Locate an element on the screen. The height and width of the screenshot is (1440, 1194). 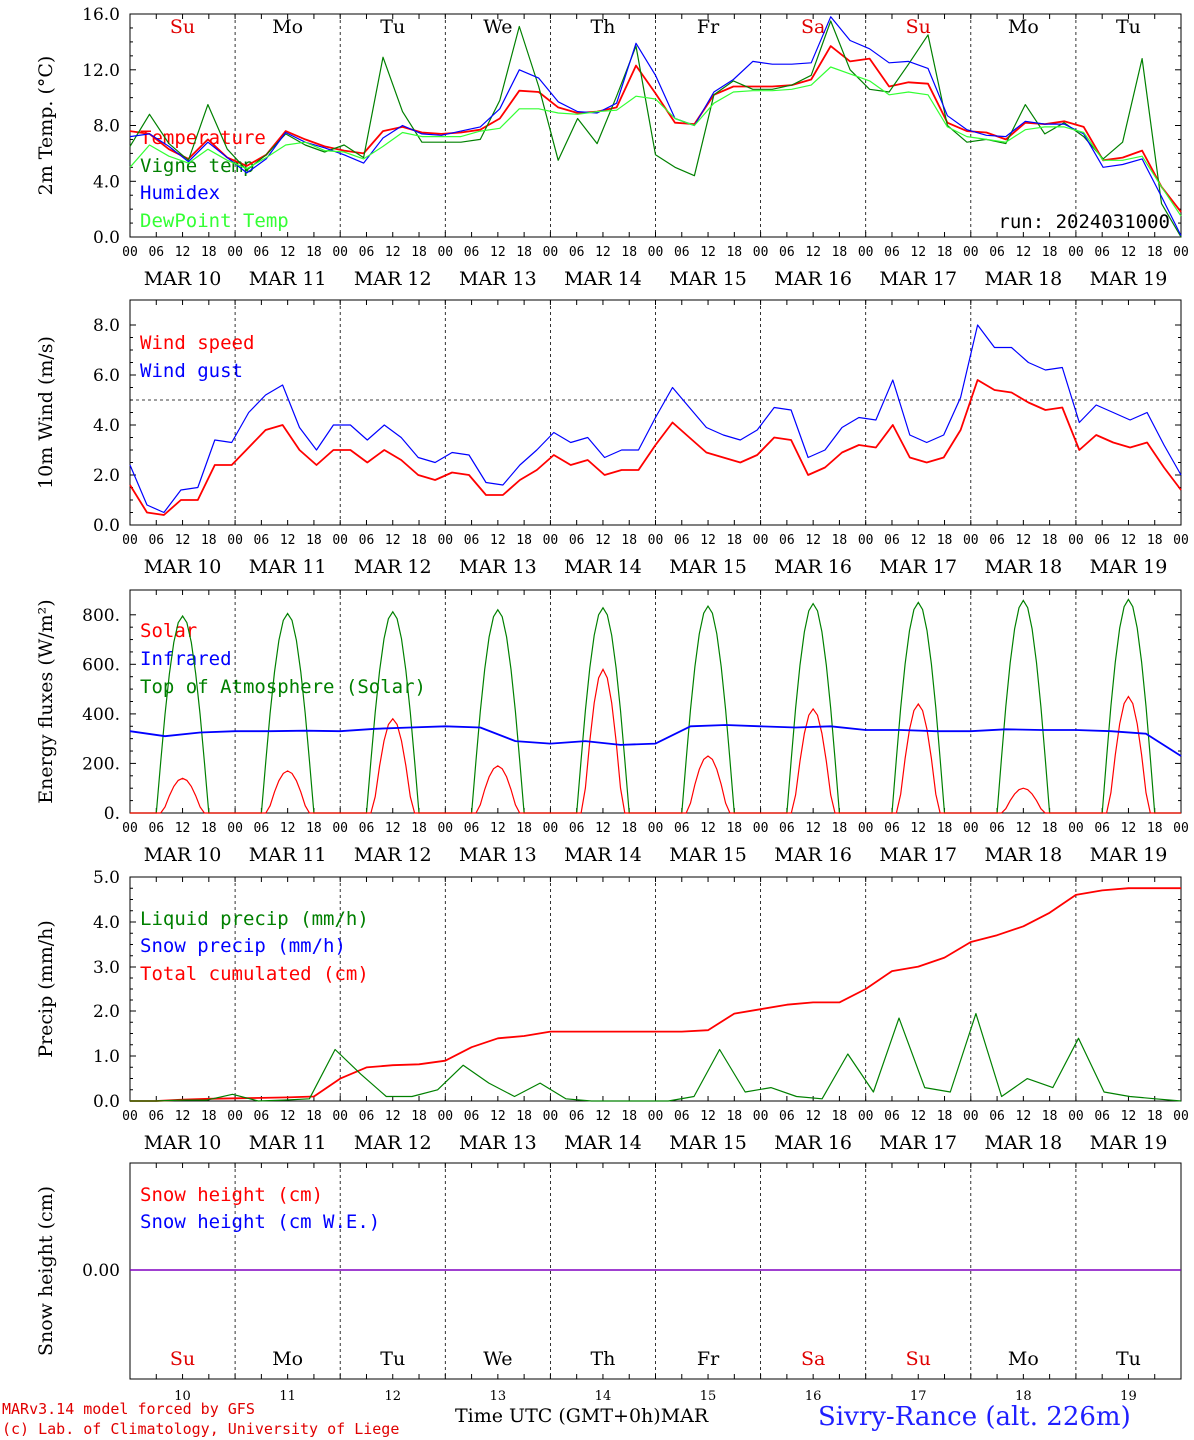
series-total-cumulated-cm- is located at coordinates (655, 994).